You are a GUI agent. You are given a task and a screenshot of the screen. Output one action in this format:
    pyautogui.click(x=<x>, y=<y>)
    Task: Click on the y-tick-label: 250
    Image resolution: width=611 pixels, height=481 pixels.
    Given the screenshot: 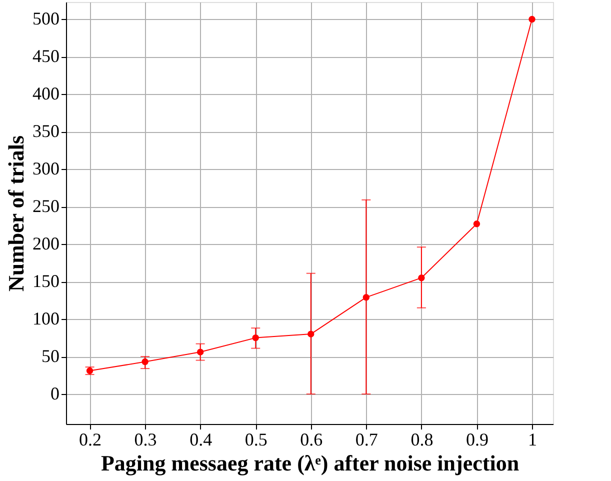 What is the action you would take?
    pyautogui.click(x=46, y=206)
    